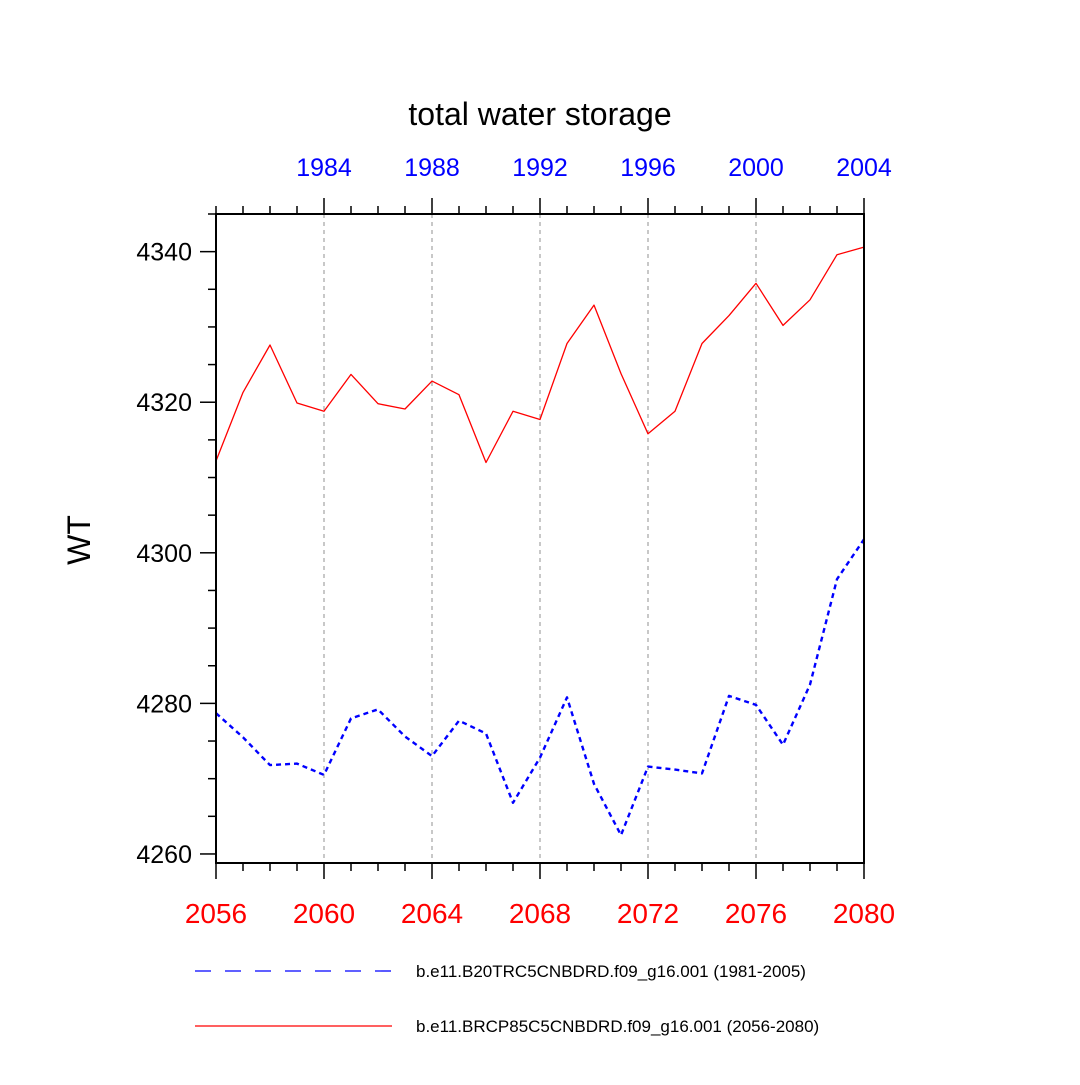 The height and width of the screenshot is (1085, 1080). What do you see at coordinates (756, 168) in the screenshot?
I see `x-tick-label-top: 2000` at bounding box center [756, 168].